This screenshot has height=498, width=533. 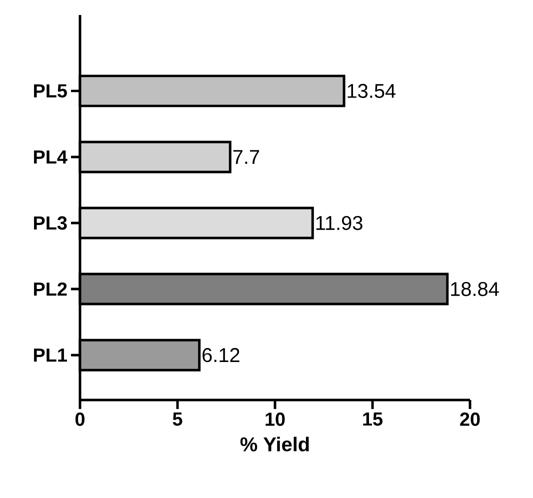 I want to click on data-label: 6.12, so click(x=221, y=355).